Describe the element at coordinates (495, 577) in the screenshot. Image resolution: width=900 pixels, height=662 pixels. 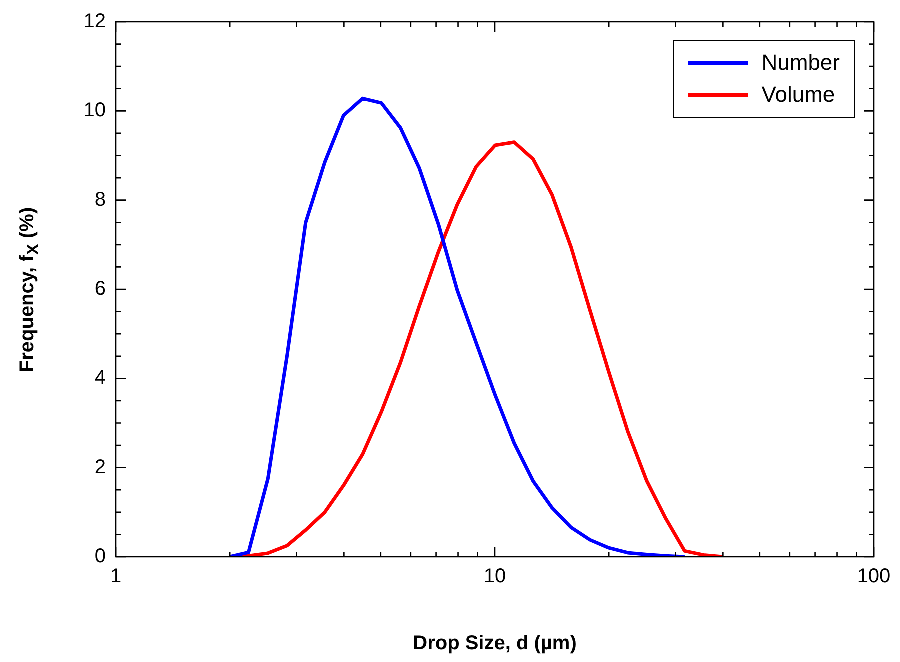
I see `x-tick-label: 10` at that location.